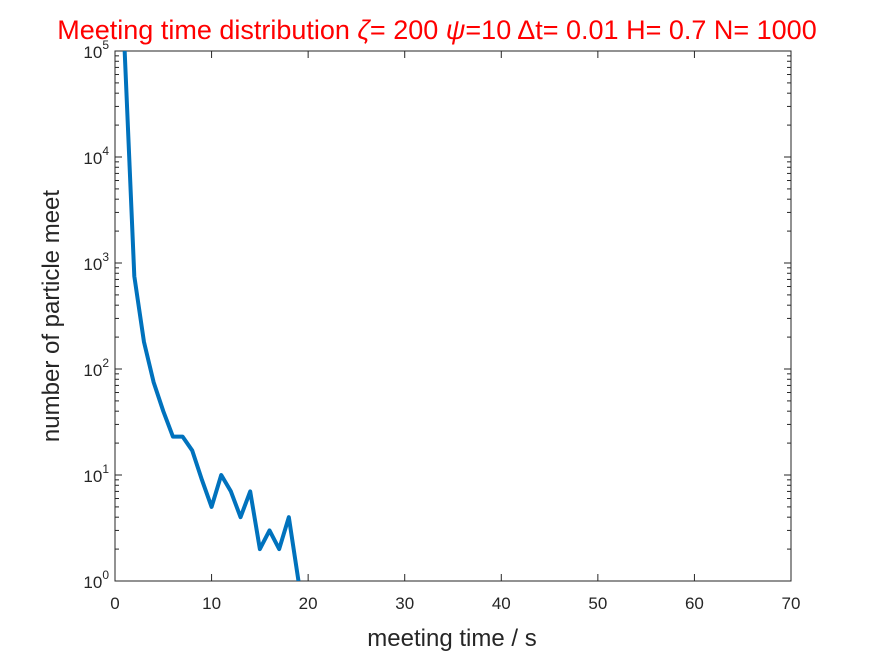  Describe the element at coordinates (404, 603) in the screenshot. I see `x-tick-label: 30` at that location.